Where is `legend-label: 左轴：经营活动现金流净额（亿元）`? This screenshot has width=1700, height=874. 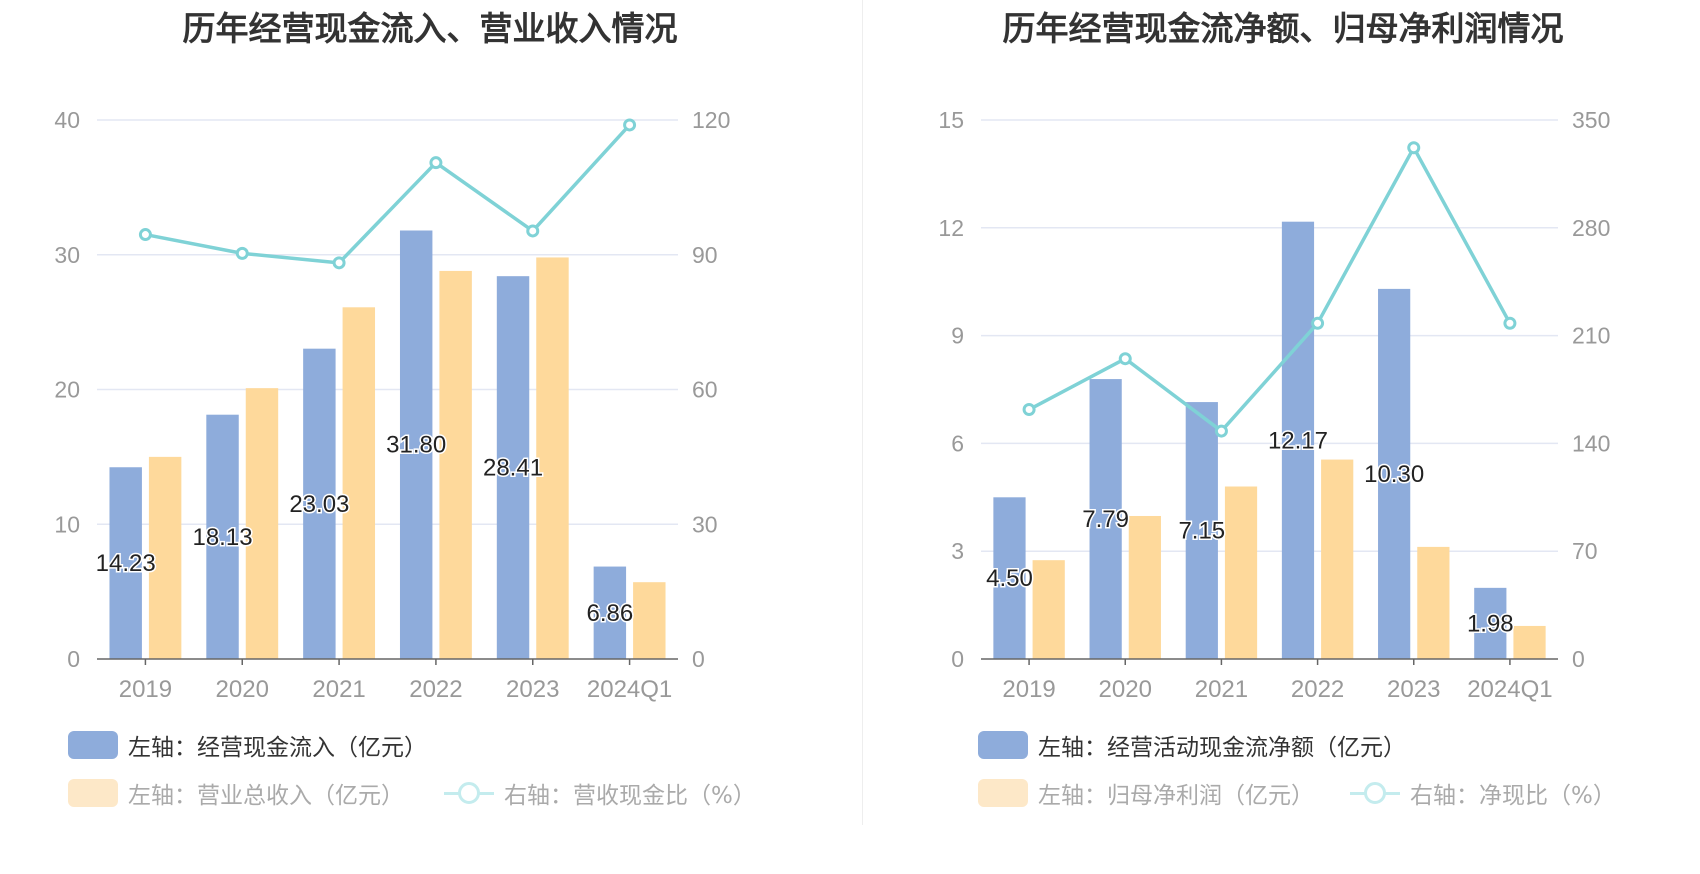
legend-label: 左轴：经营活动现金流净额（亿元） is located at coordinates (1222, 748).